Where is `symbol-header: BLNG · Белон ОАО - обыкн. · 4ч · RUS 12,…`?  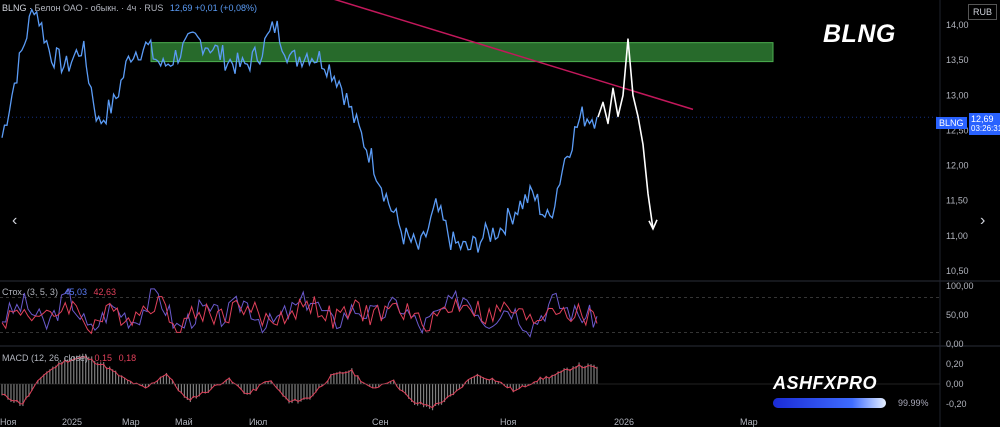
symbol-header: BLNG · Белон ОАО - обыкн. · 4ч · RUS 12,… is located at coordinates (129, 8).